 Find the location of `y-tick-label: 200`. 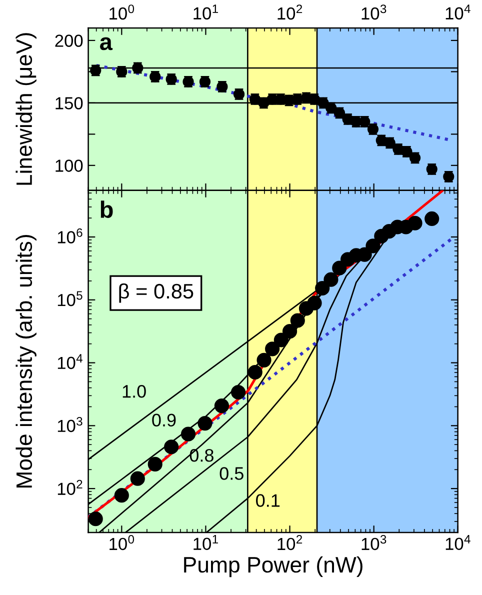

y-tick-label: 200 is located at coordinates (69, 40).